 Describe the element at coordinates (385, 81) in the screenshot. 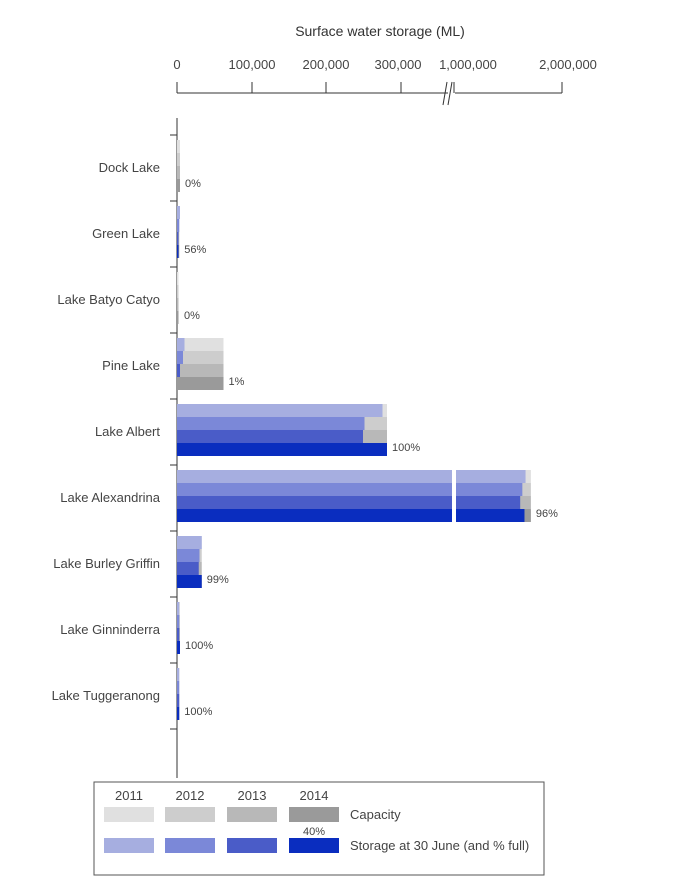

I see `x-axis: 0 100,000 200,000 300,000 1,000,000 2,000,000` at that location.